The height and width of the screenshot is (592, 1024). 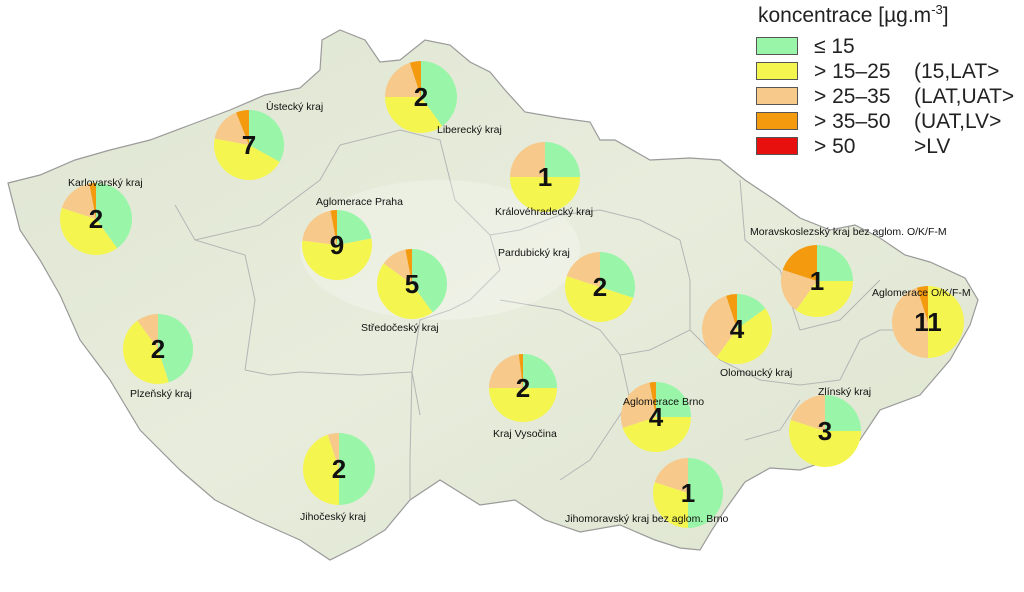 I want to click on region-label: Plzeňský kraj, so click(x=161, y=394).